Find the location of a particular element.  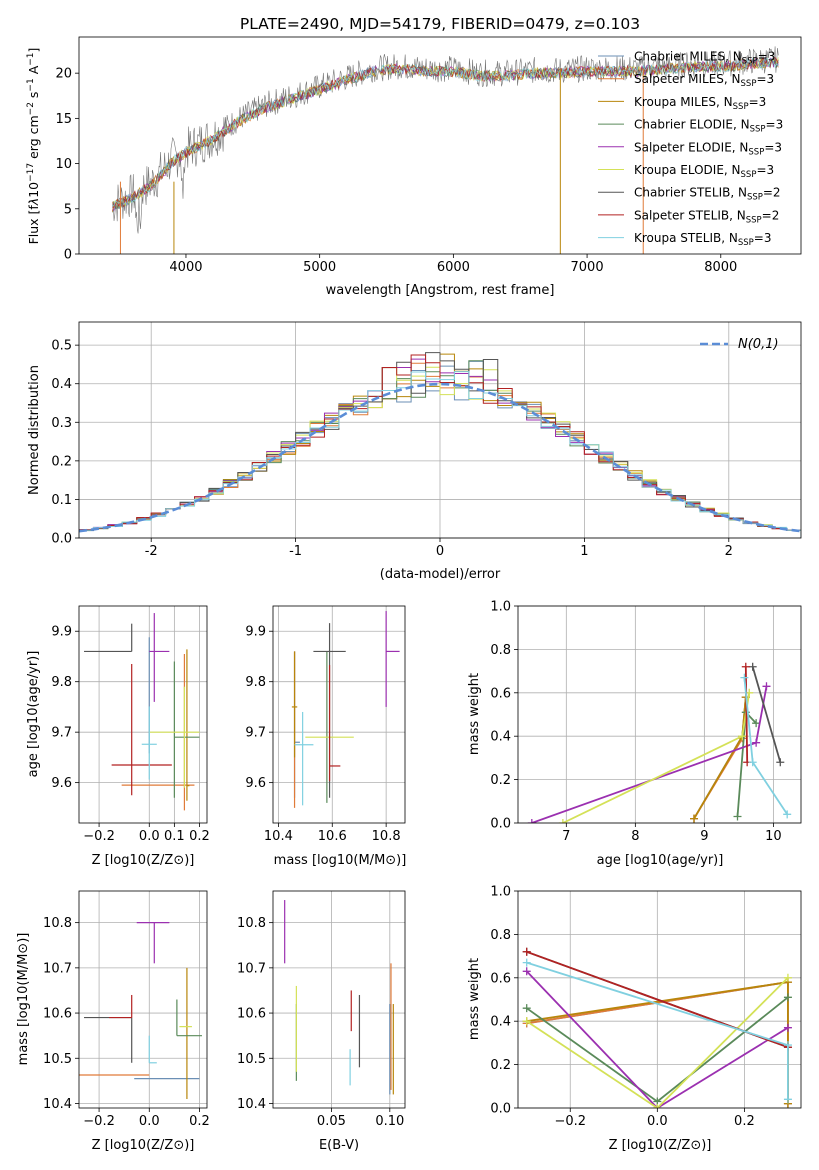

legend-label: Chabrier MILES, NSSP=3 is located at coordinates (704, 58).